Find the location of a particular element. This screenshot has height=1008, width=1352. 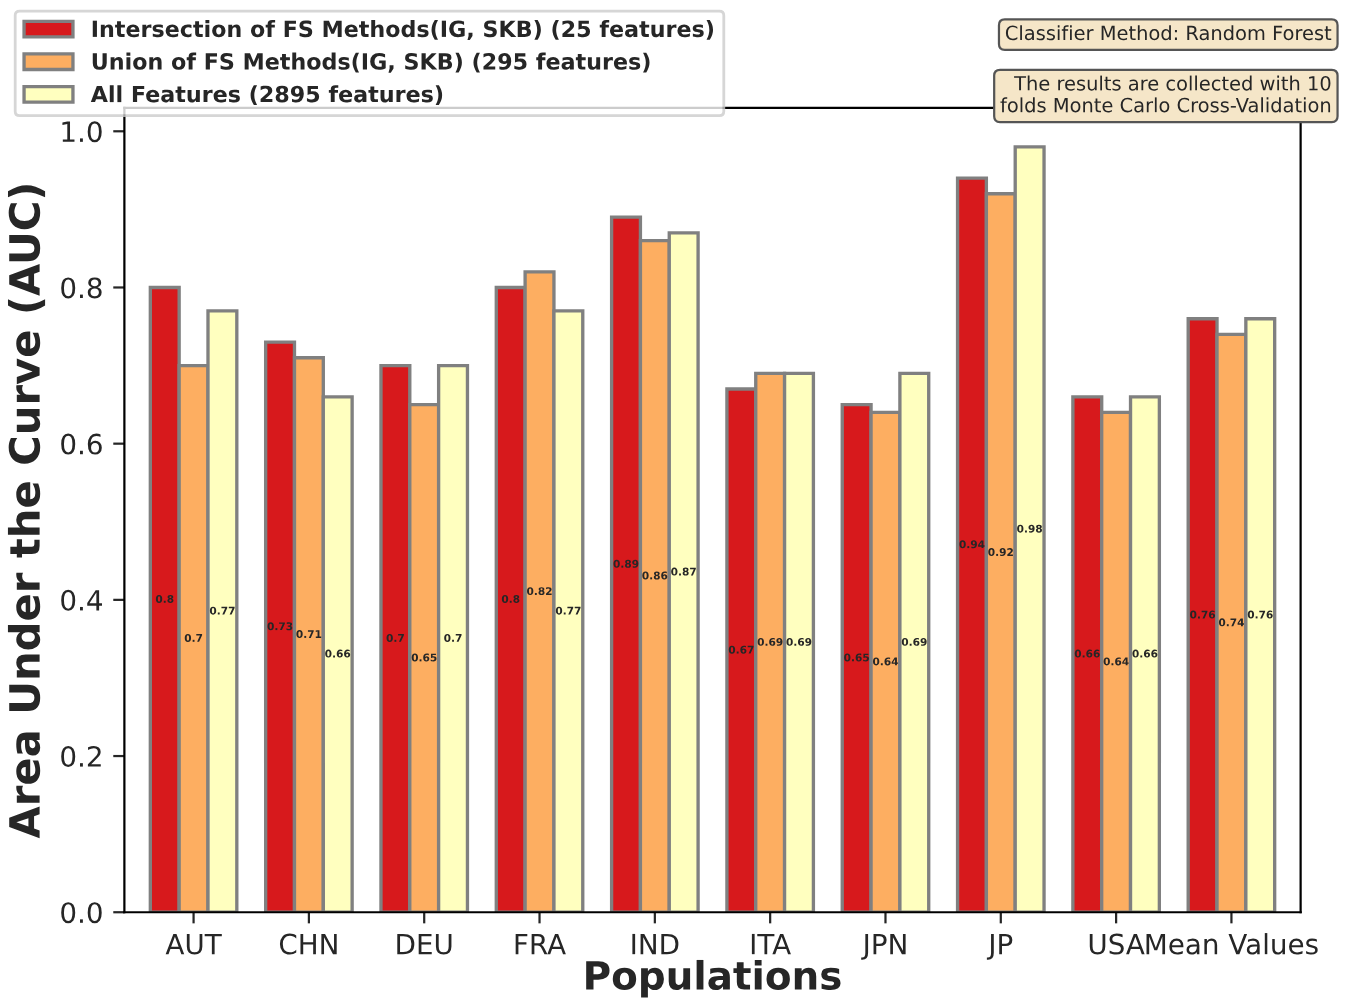

y-tick-label: 0.0 is located at coordinates (81, 913).